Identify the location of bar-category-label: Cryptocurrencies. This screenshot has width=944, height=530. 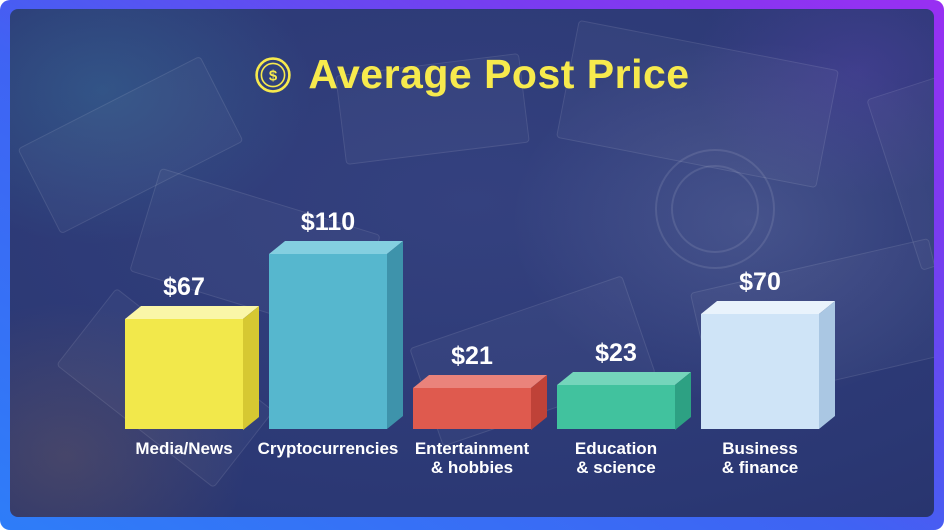
(328, 453).